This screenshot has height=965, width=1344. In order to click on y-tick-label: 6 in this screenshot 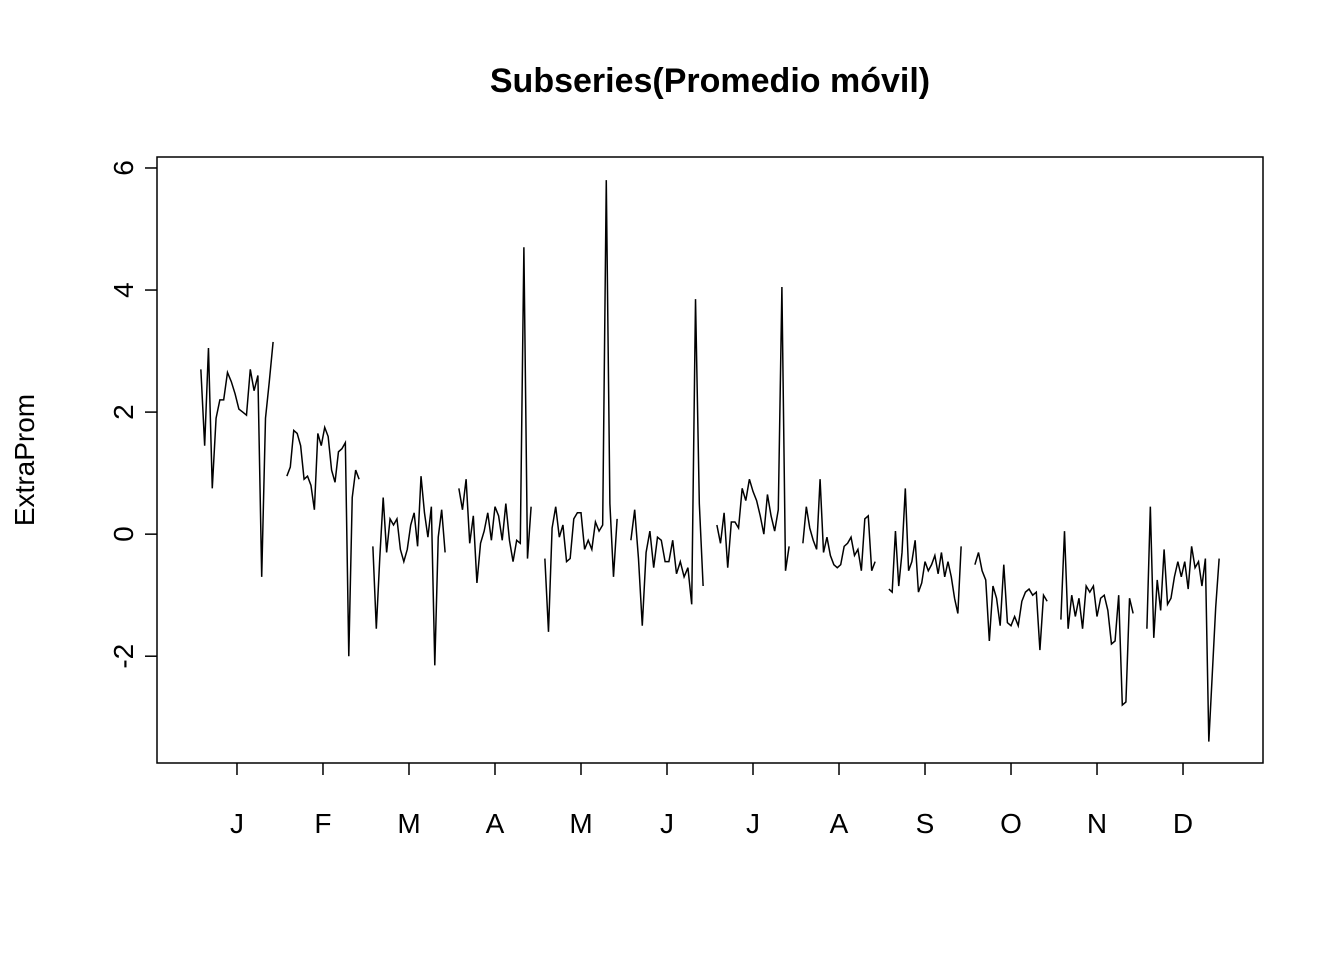, I will do `click(123, 168)`.